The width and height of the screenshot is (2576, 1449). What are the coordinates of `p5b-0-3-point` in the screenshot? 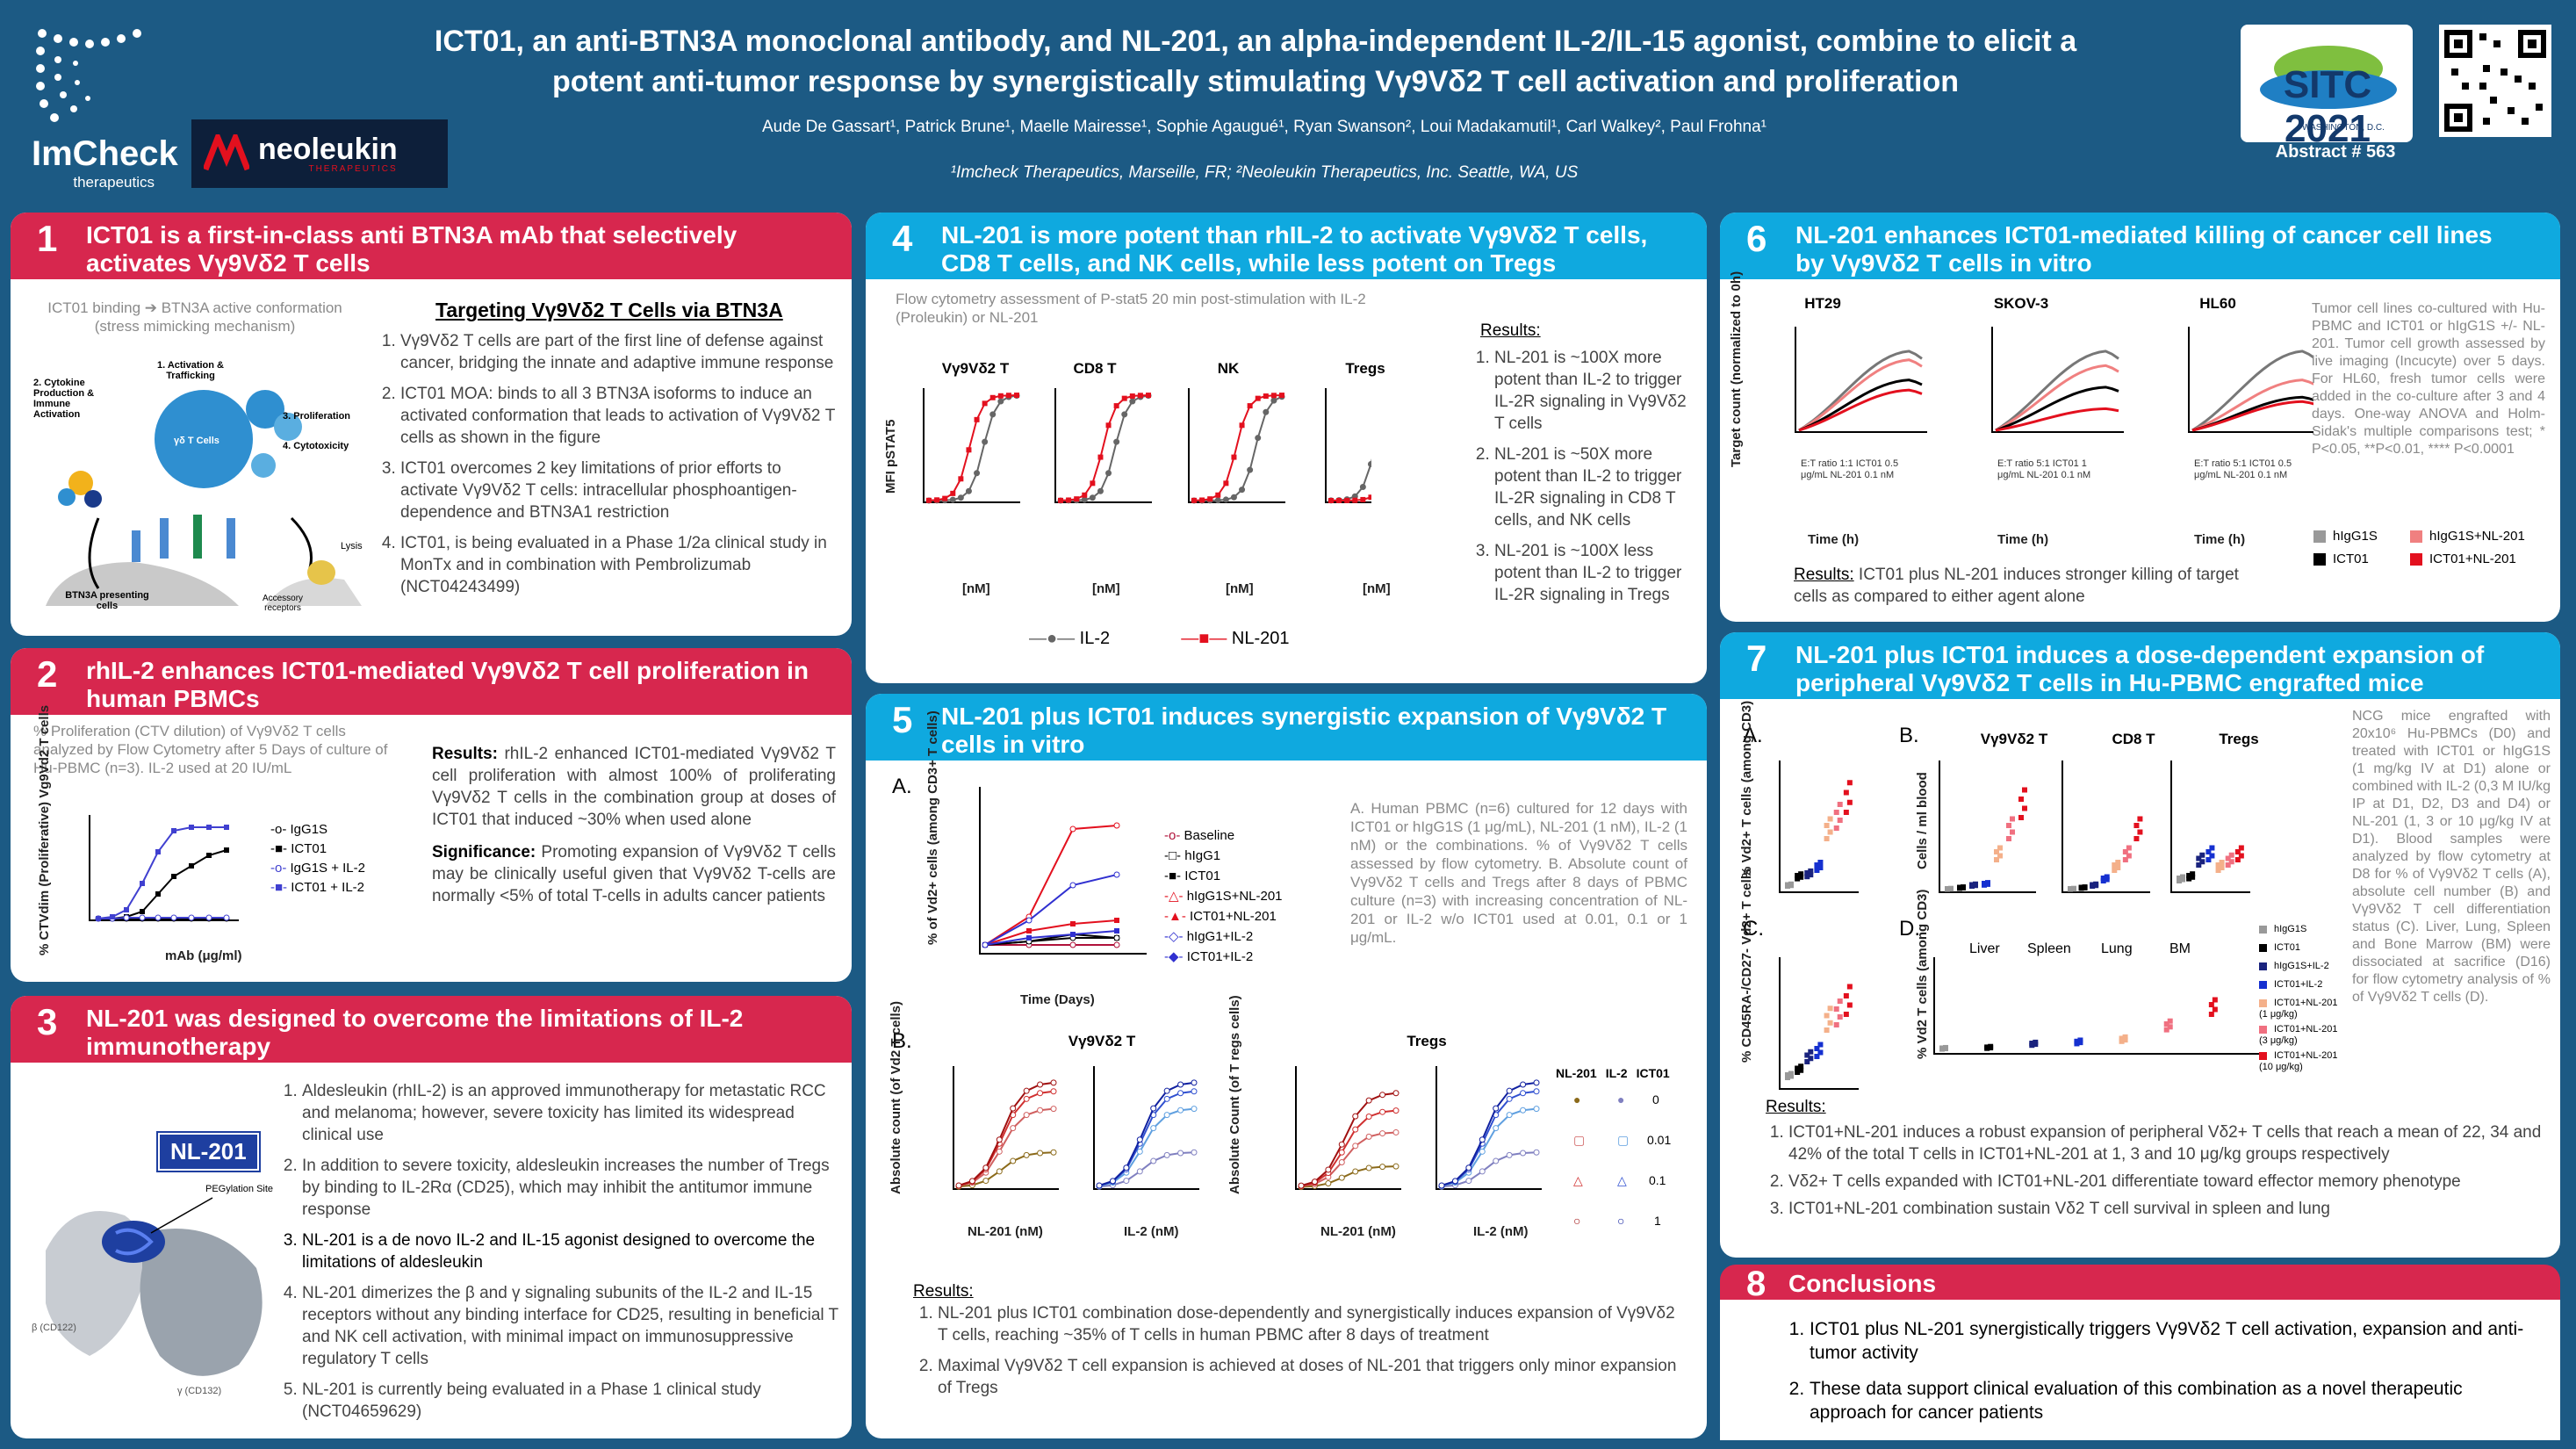 It's located at (1026, 1091).